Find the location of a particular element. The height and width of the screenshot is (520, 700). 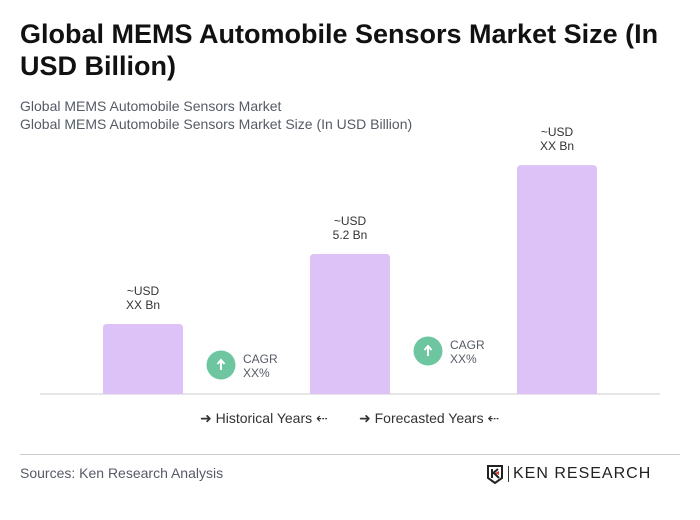

sources: Sources: Ken Research Analysis is located at coordinates (122, 473).